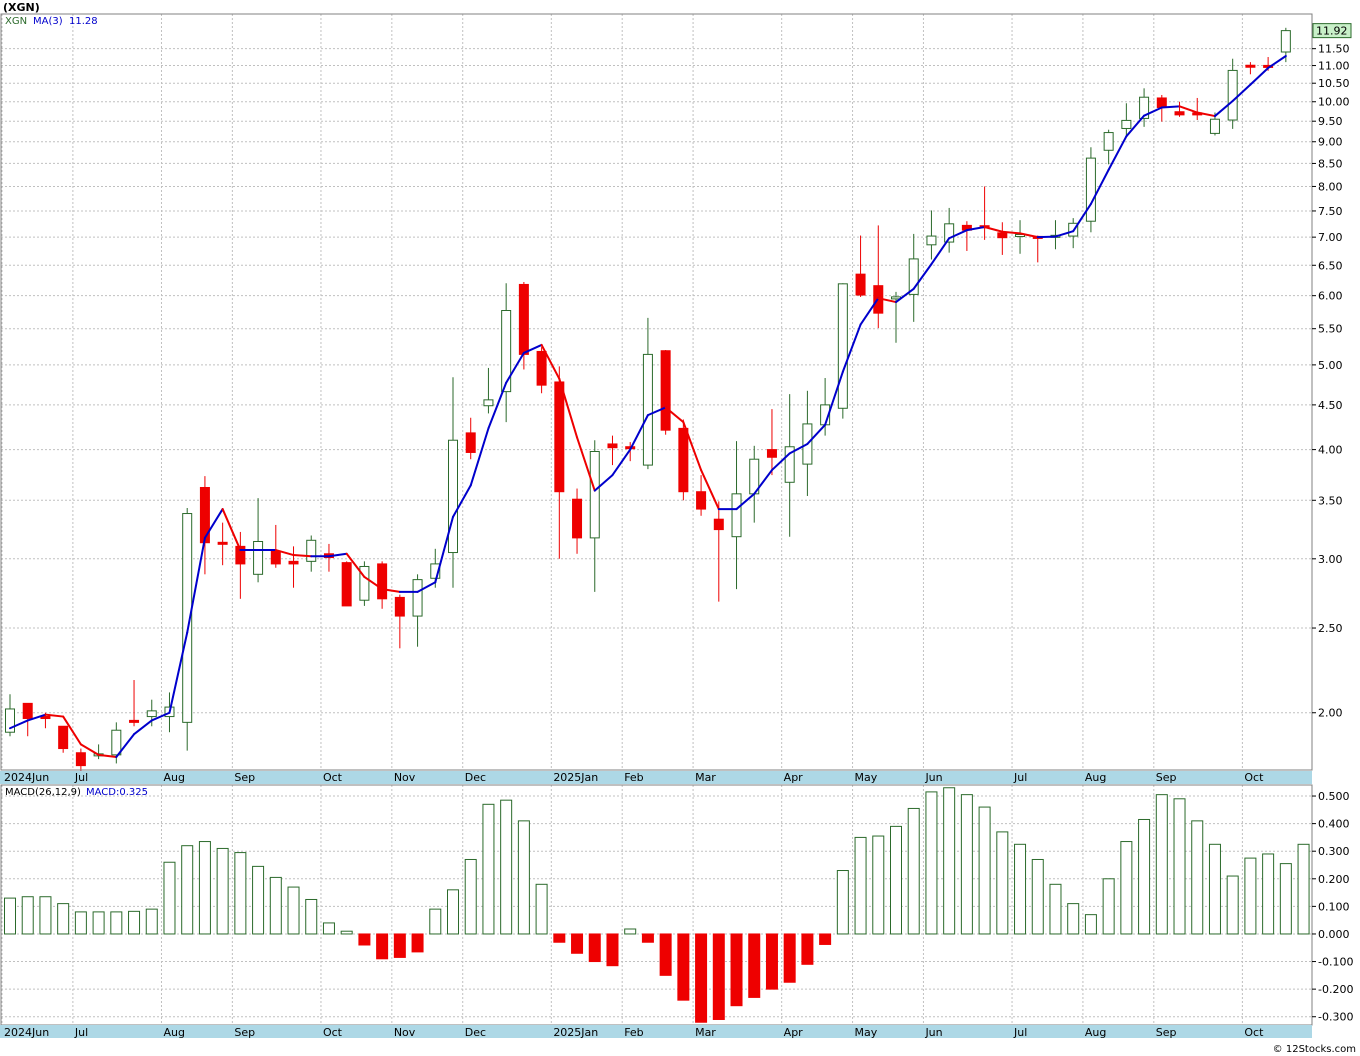 This screenshot has width=1360, height=1056. I want to click on last-price-tag: 11.92, so click(1332, 31).